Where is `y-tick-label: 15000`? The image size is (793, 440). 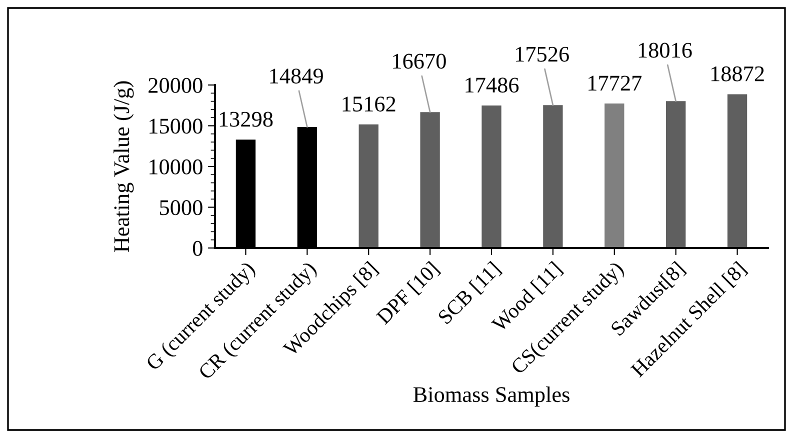 y-tick-label: 15000 is located at coordinates (176, 126).